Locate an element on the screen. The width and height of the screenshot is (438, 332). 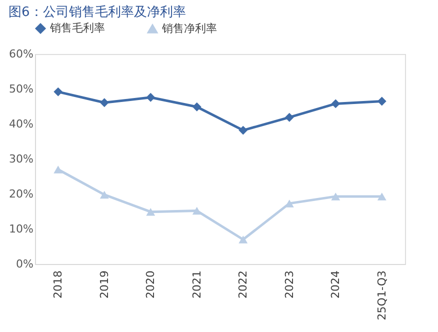
y-tick-label: 60% is located at coordinates (21, 54).